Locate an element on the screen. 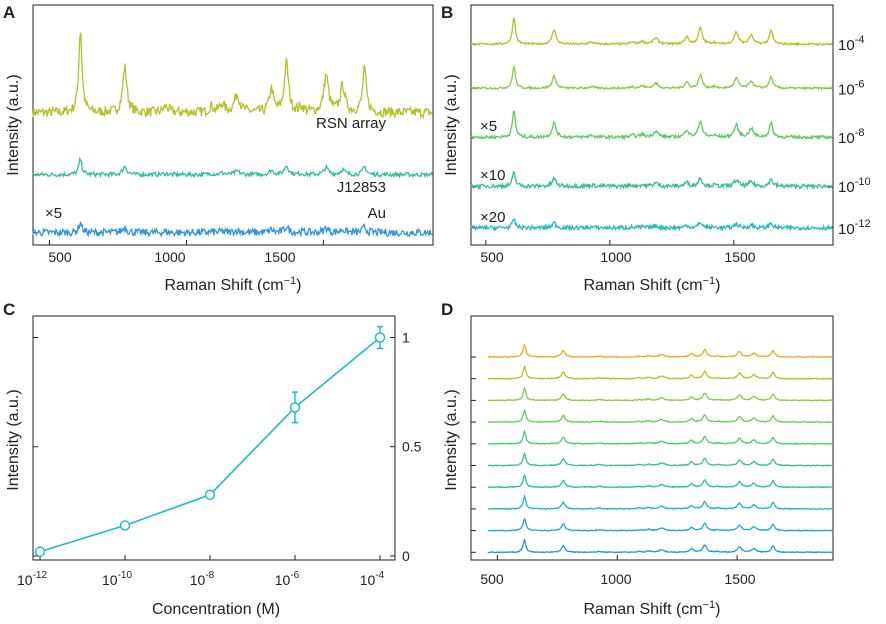 Image resolution: width=886 pixels, height=624 pixels. b-xlabel: Raman Shift (cm−1) is located at coordinates (651, 284).